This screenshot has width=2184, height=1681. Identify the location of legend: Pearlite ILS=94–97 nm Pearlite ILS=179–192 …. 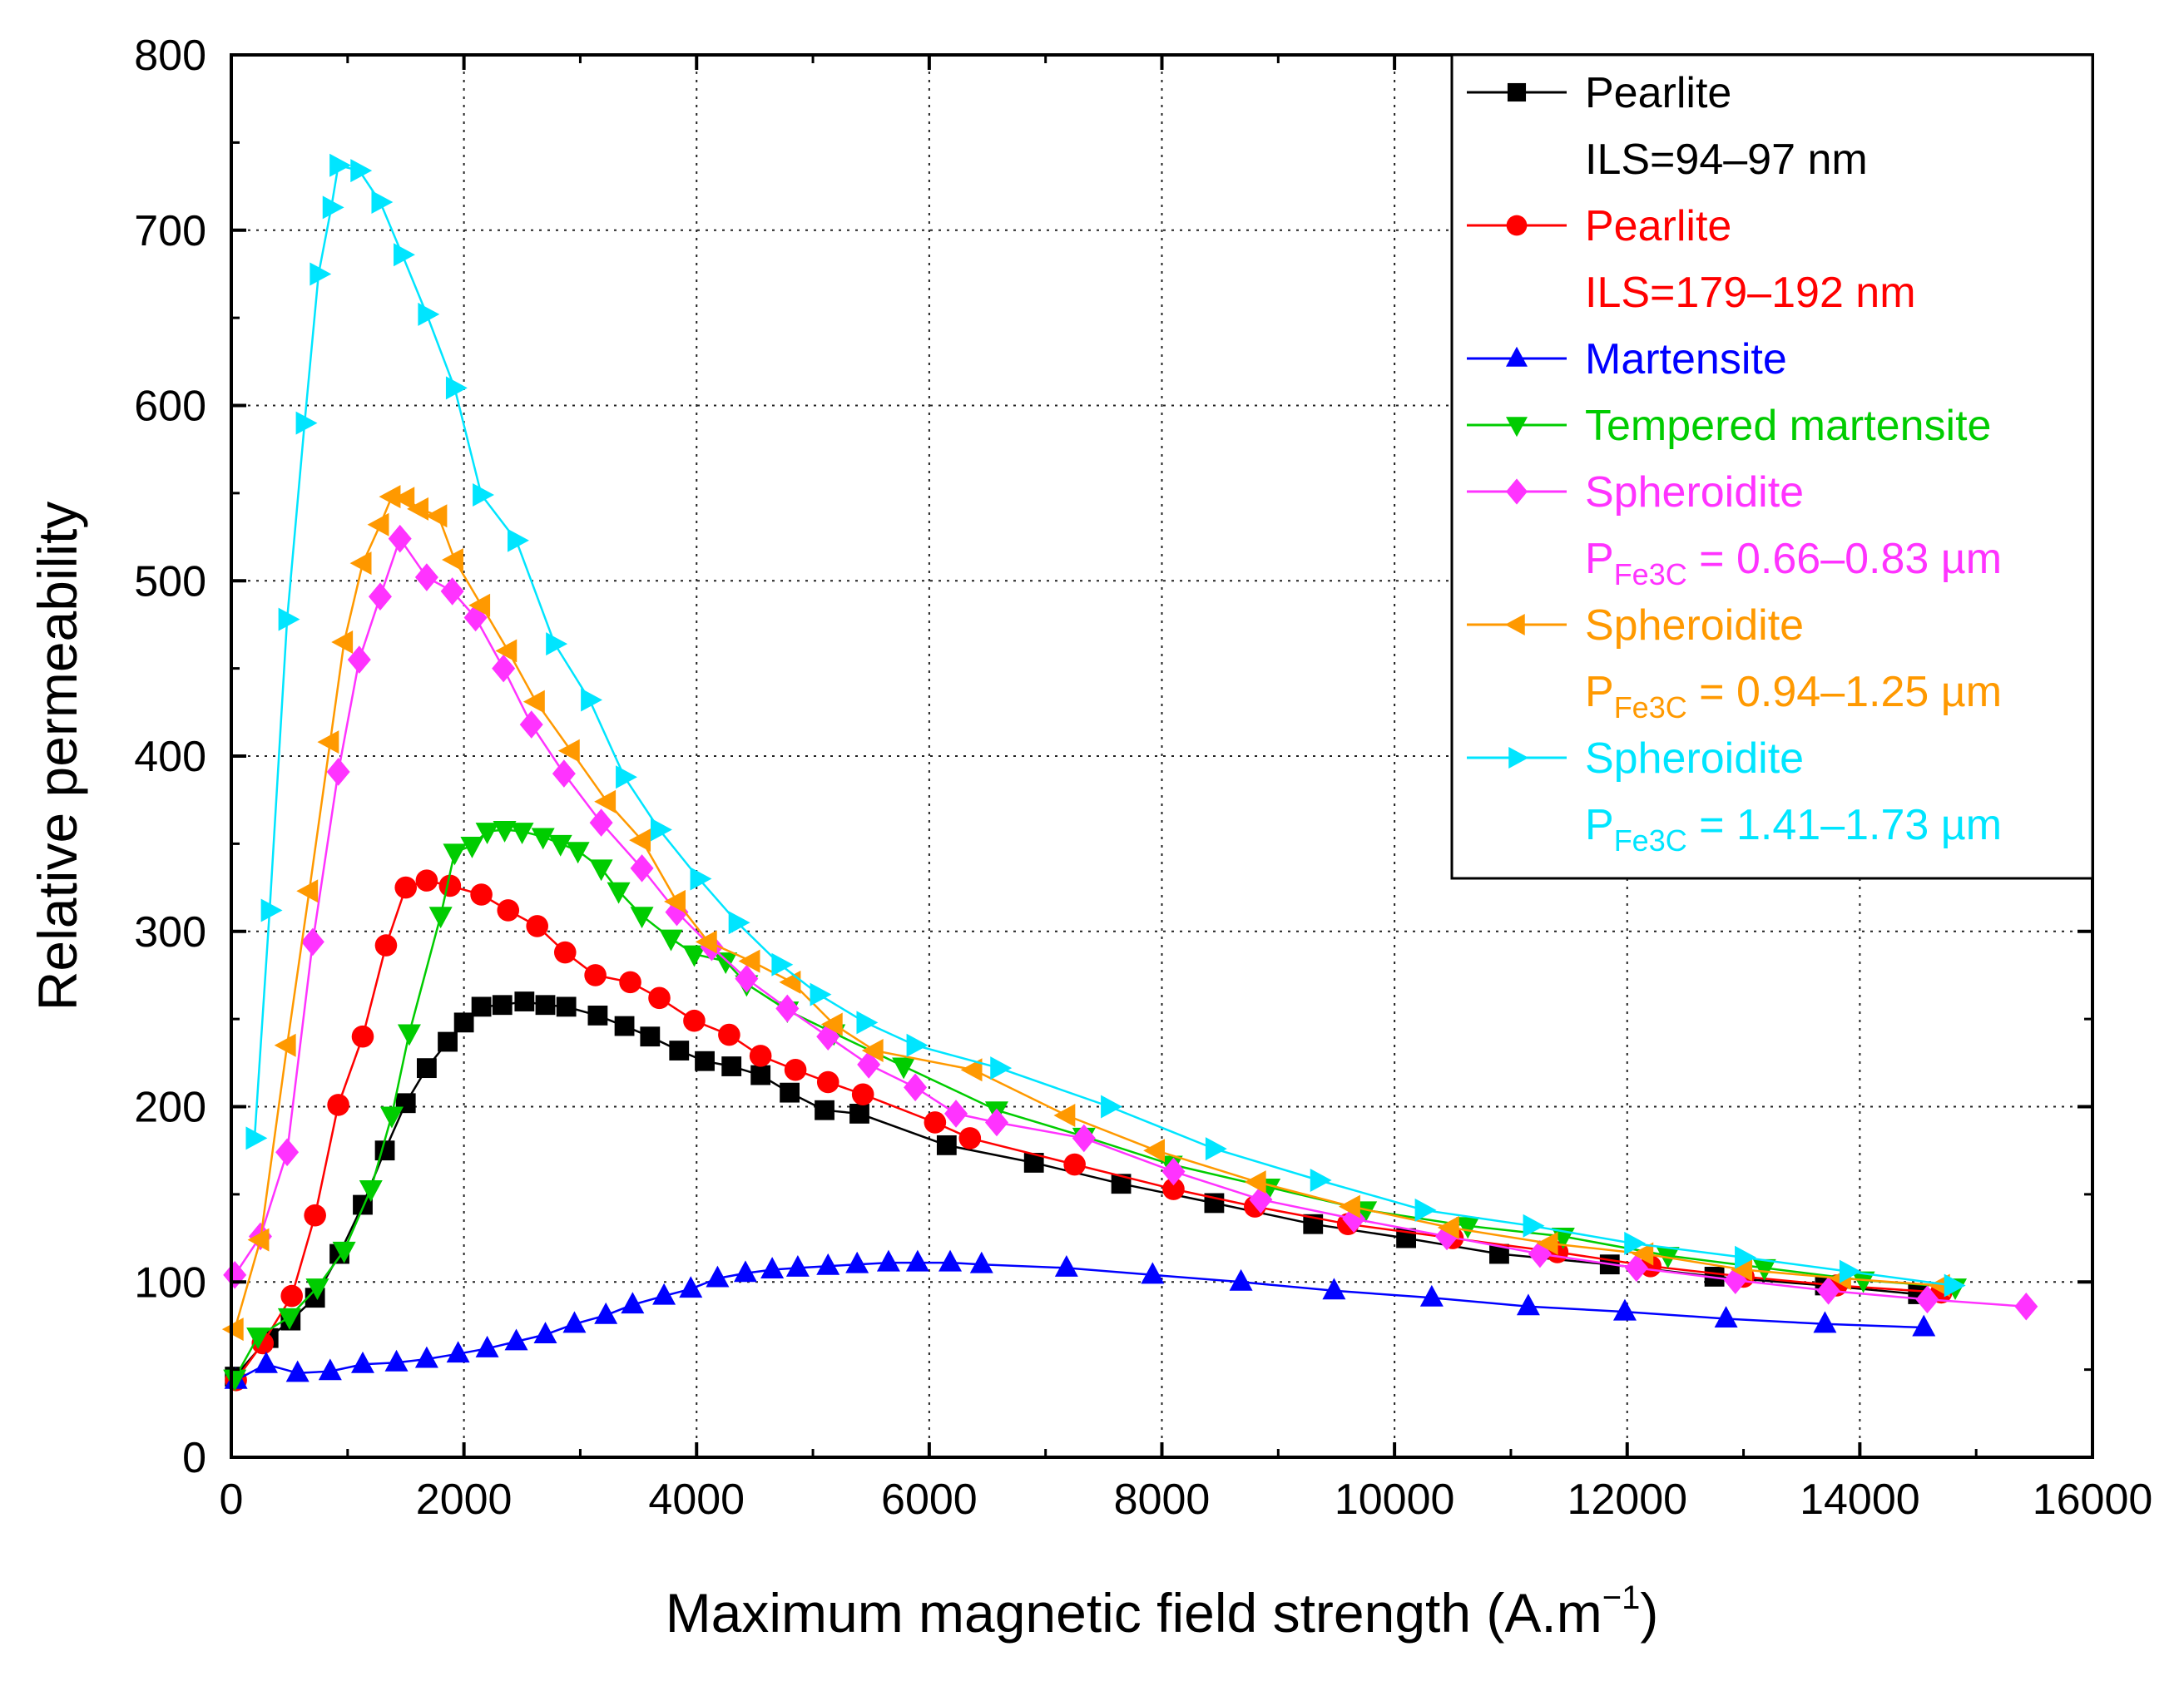
(1772, 467).